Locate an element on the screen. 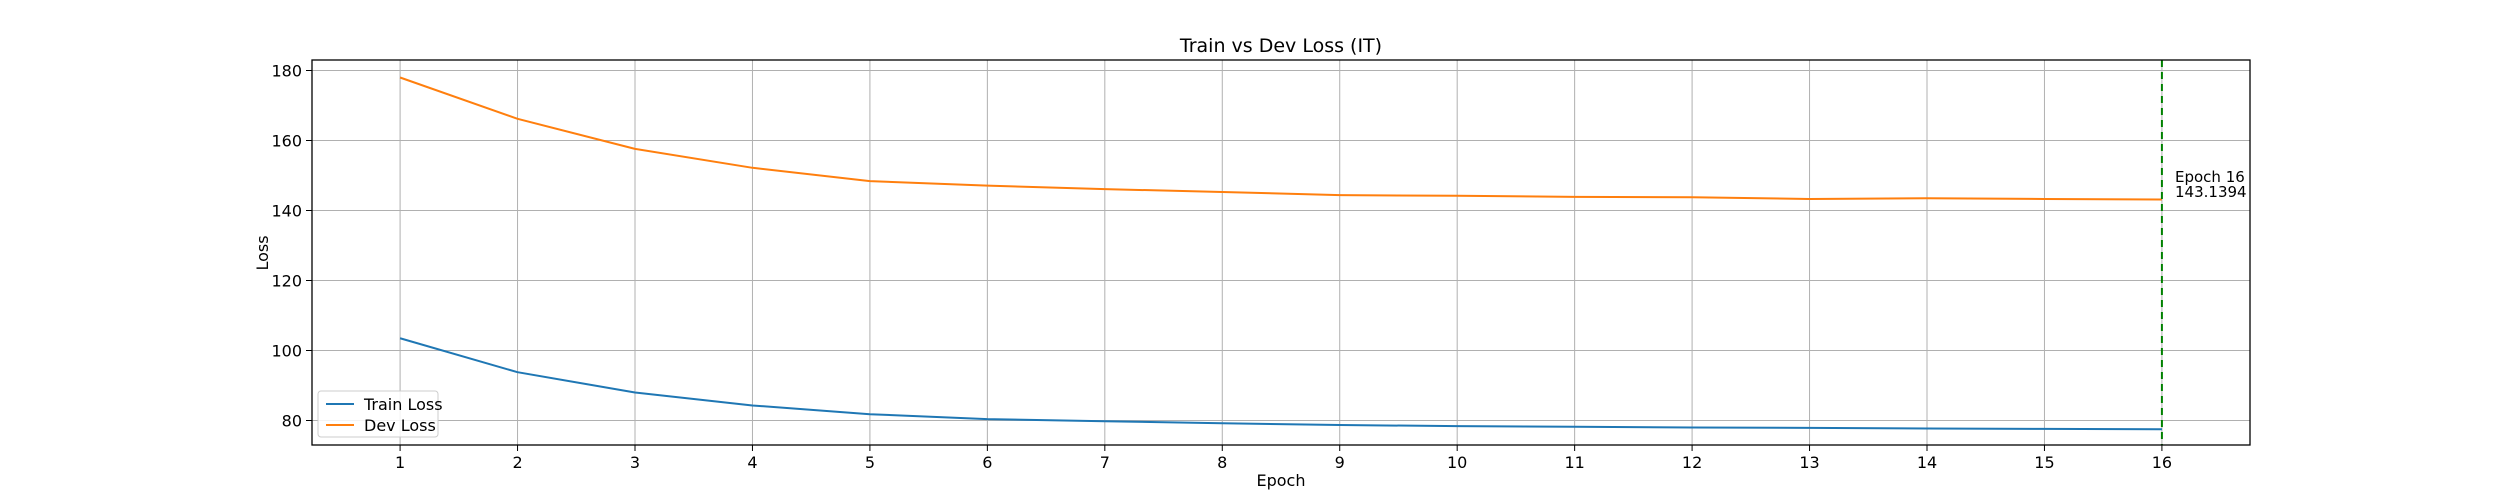  x-tick-label: 5 is located at coordinates (870, 462).